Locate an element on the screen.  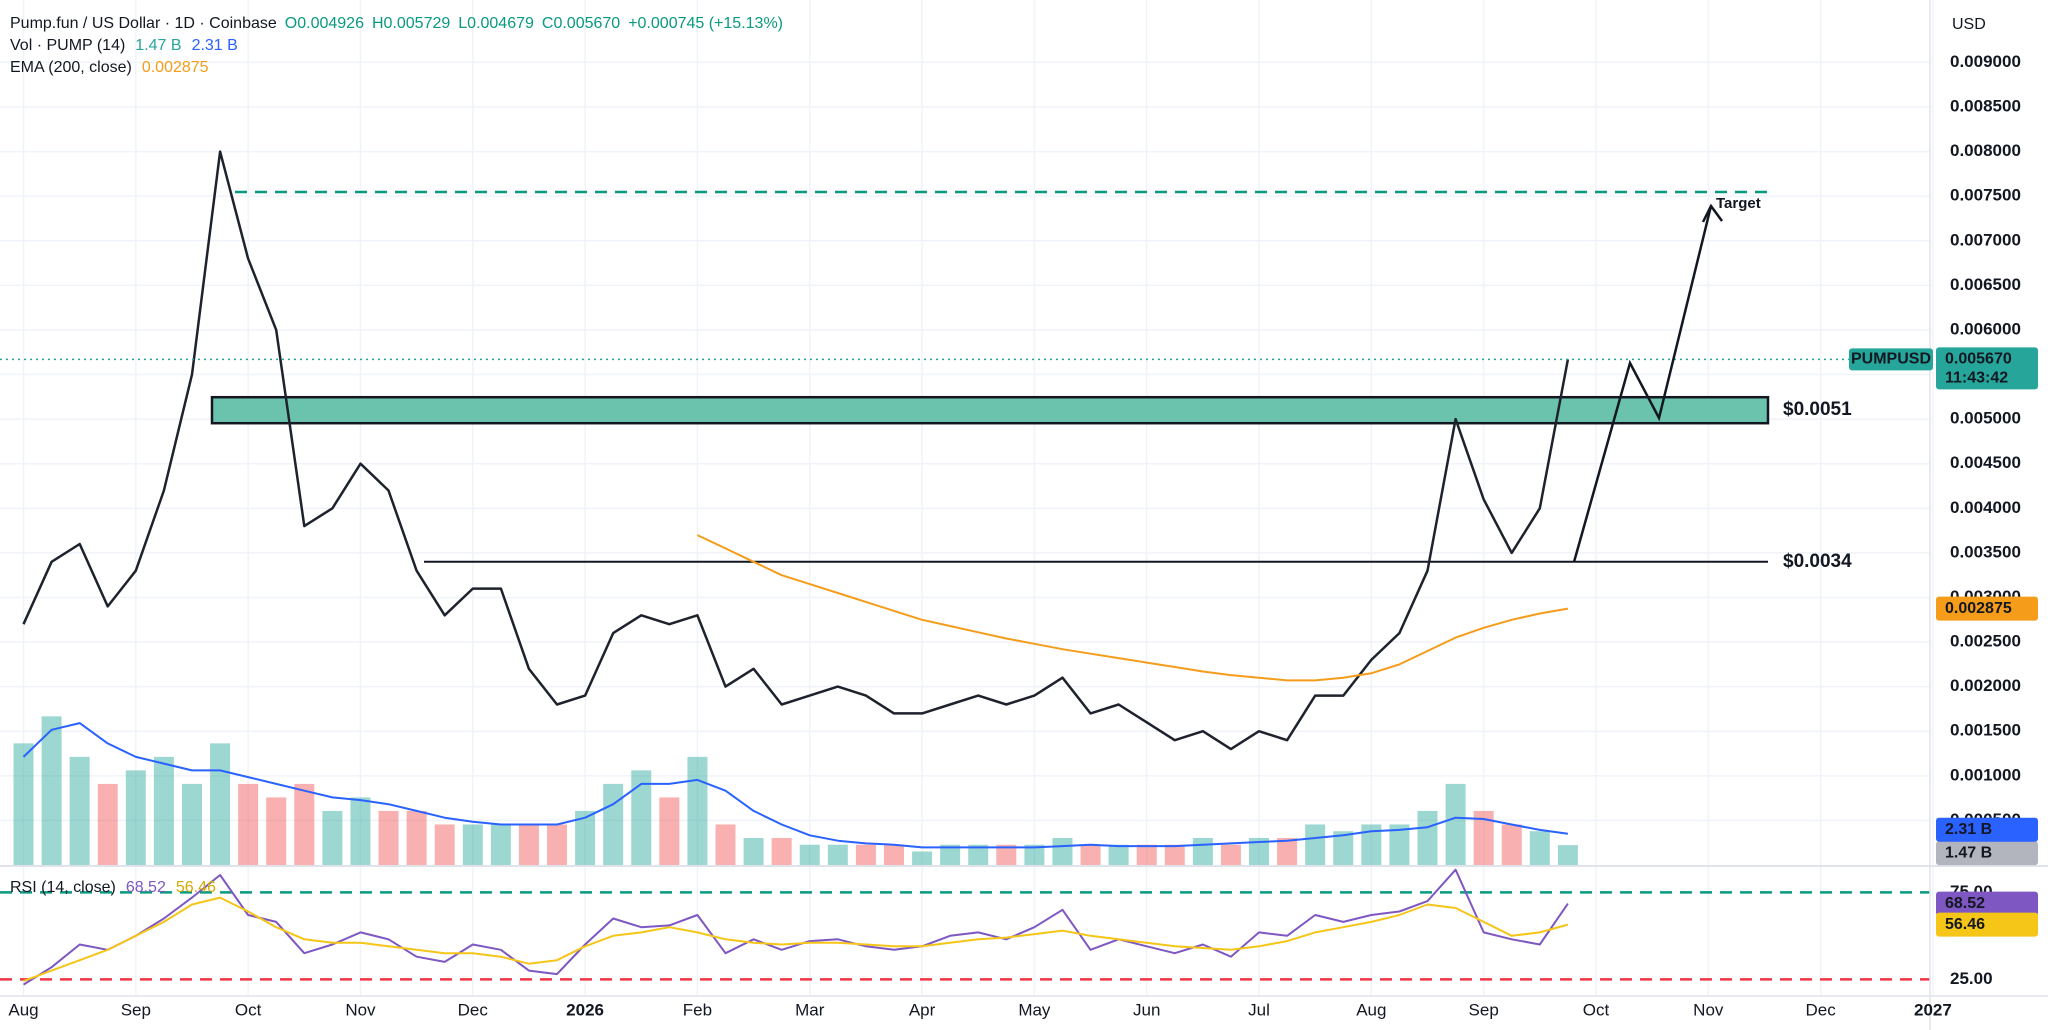
symbol-tag: PUMPUSD is located at coordinates (1891, 359).